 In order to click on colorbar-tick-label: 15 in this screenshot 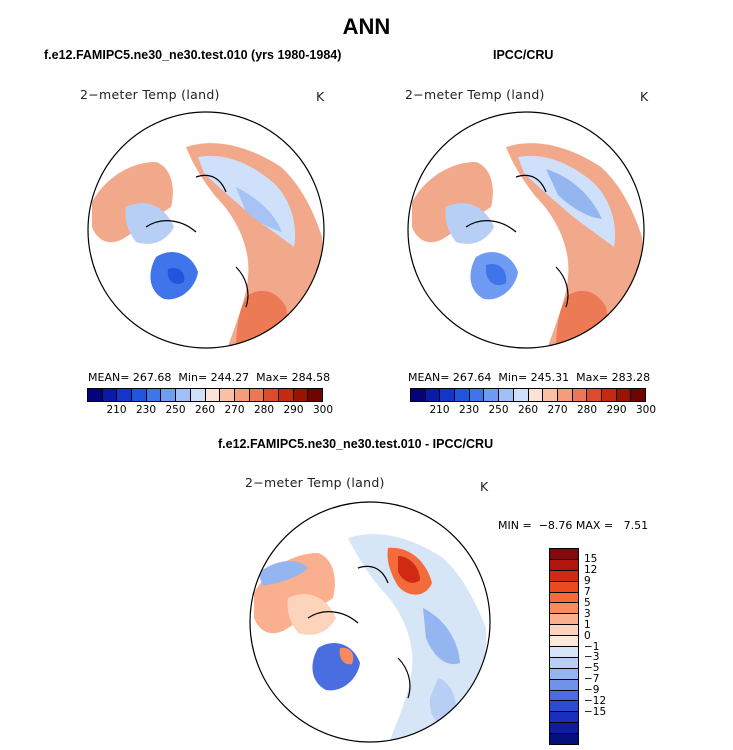, I will do `click(591, 558)`.